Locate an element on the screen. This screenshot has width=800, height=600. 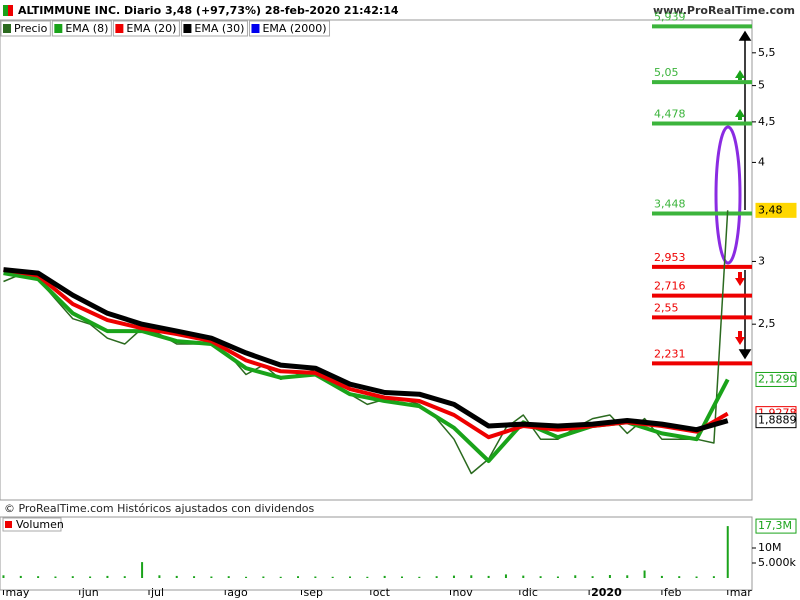
signals is located at coordinates (740, 207).